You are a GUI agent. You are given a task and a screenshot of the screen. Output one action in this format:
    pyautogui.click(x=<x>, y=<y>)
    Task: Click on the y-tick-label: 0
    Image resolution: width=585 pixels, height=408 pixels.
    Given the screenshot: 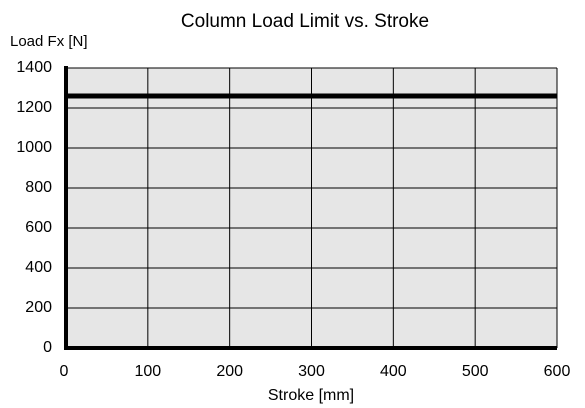 What is the action you would take?
    pyautogui.click(x=47, y=347)
    